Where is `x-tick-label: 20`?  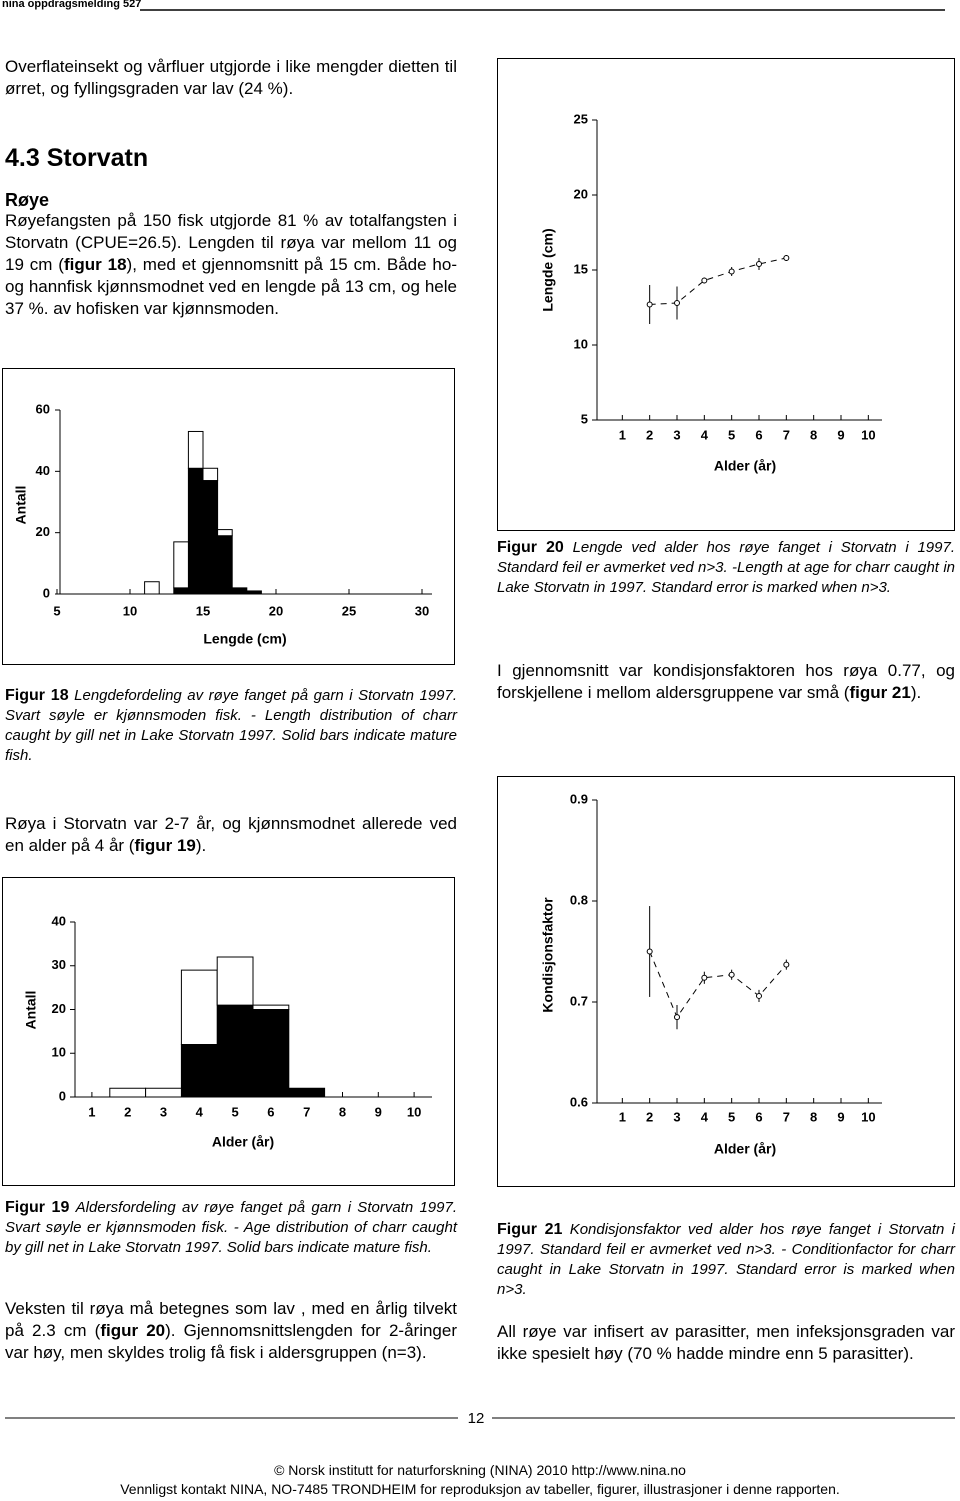
x-tick-label: 20 is located at coordinates (276, 610).